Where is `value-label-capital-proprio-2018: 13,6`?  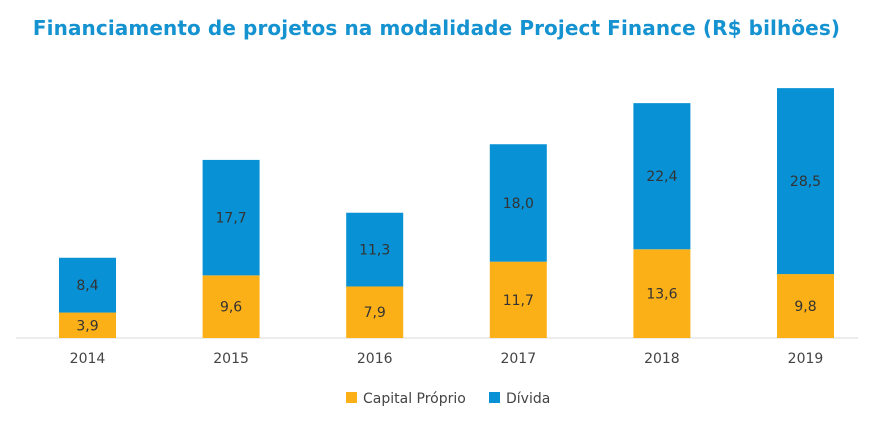
value-label-capital-proprio-2018: 13,6 is located at coordinates (661, 295).